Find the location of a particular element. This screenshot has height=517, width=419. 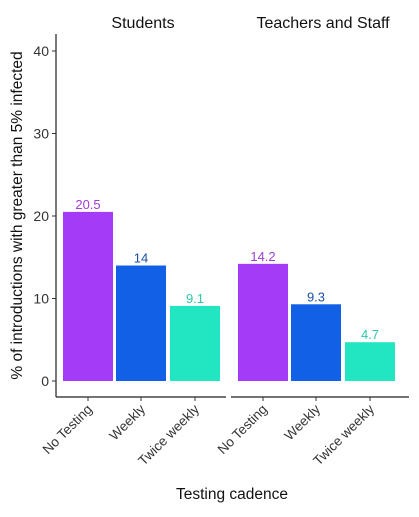

y-tick-label: 10 is located at coordinates (41, 299).